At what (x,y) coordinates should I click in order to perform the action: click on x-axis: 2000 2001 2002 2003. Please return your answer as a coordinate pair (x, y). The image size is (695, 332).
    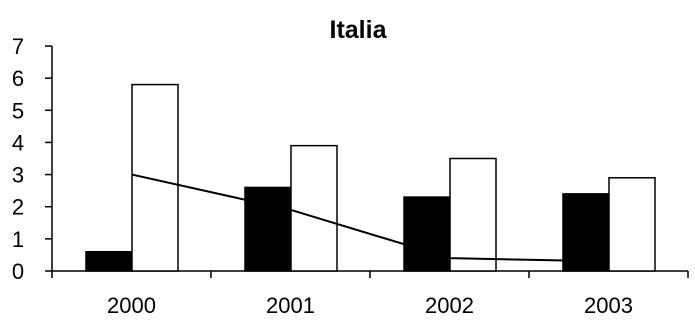
    Looking at the image, I should click on (370, 294).